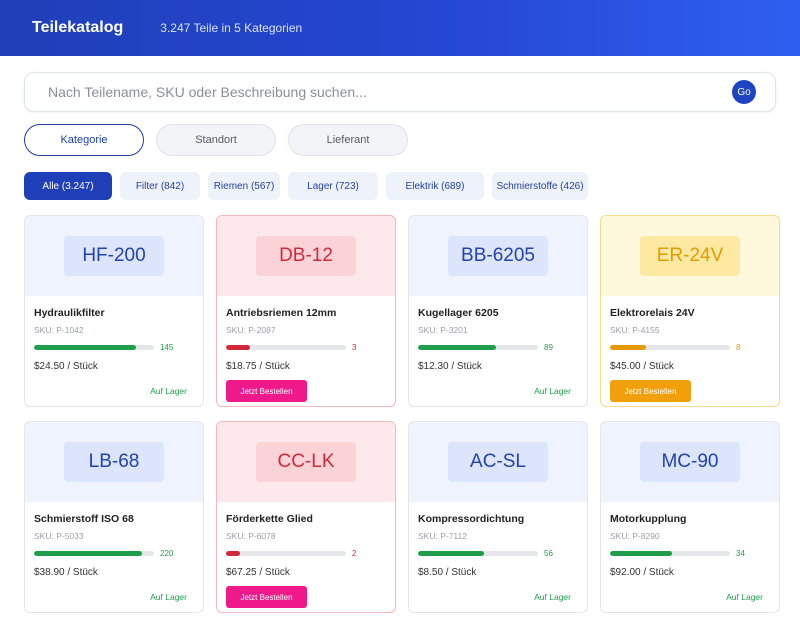 The height and width of the screenshot is (640, 800). Describe the element at coordinates (258, 366) in the screenshot. I see `part-price: $18.75 / Stück` at that location.